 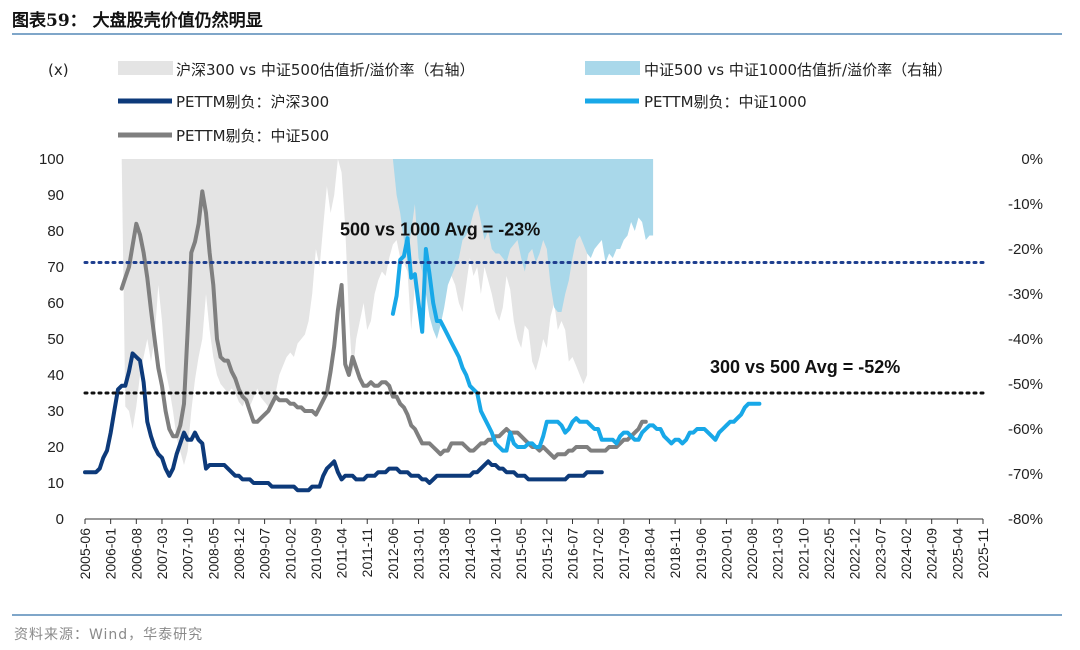 What do you see at coordinates (1025, 204) in the screenshot?
I see `y-right-tick-label: -10%` at bounding box center [1025, 204].